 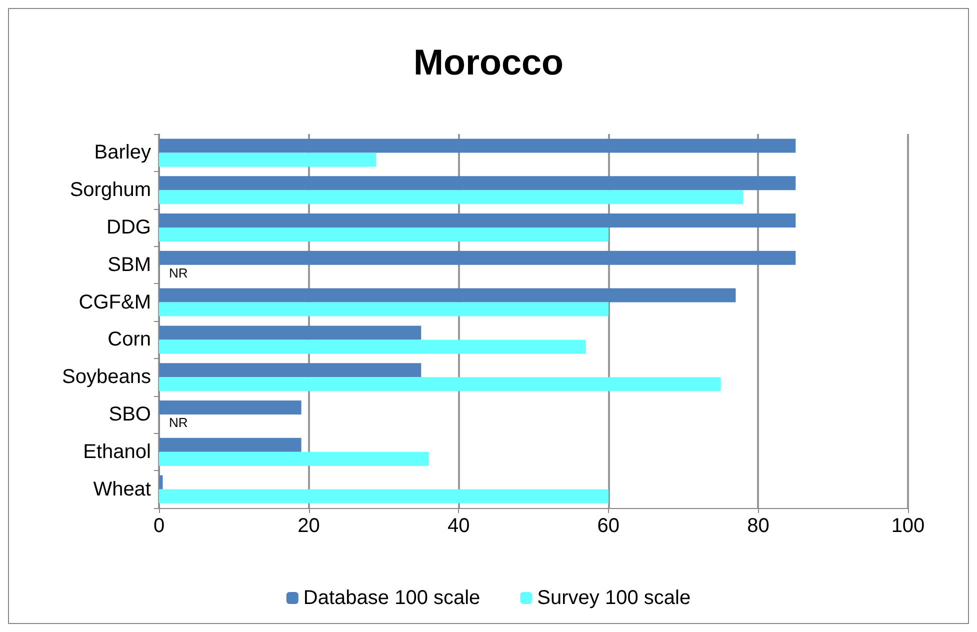 What do you see at coordinates (106, 377) in the screenshot?
I see `y-tick-label: Soybeans` at bounding box center [106, 377].